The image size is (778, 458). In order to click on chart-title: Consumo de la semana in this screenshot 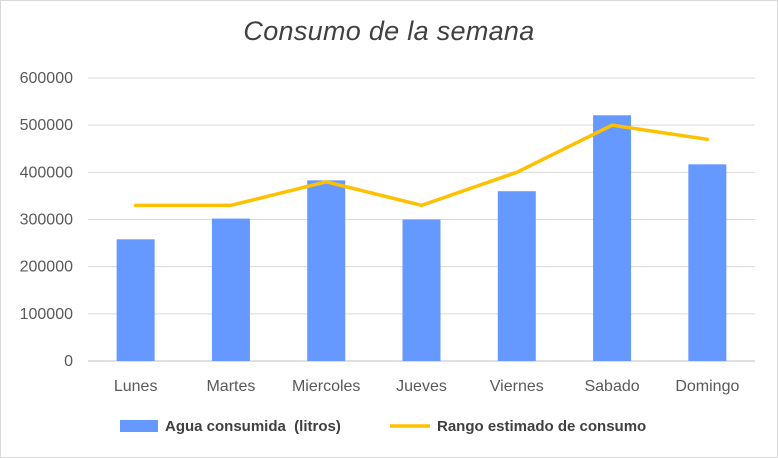, I will do `click(389, 31)`.